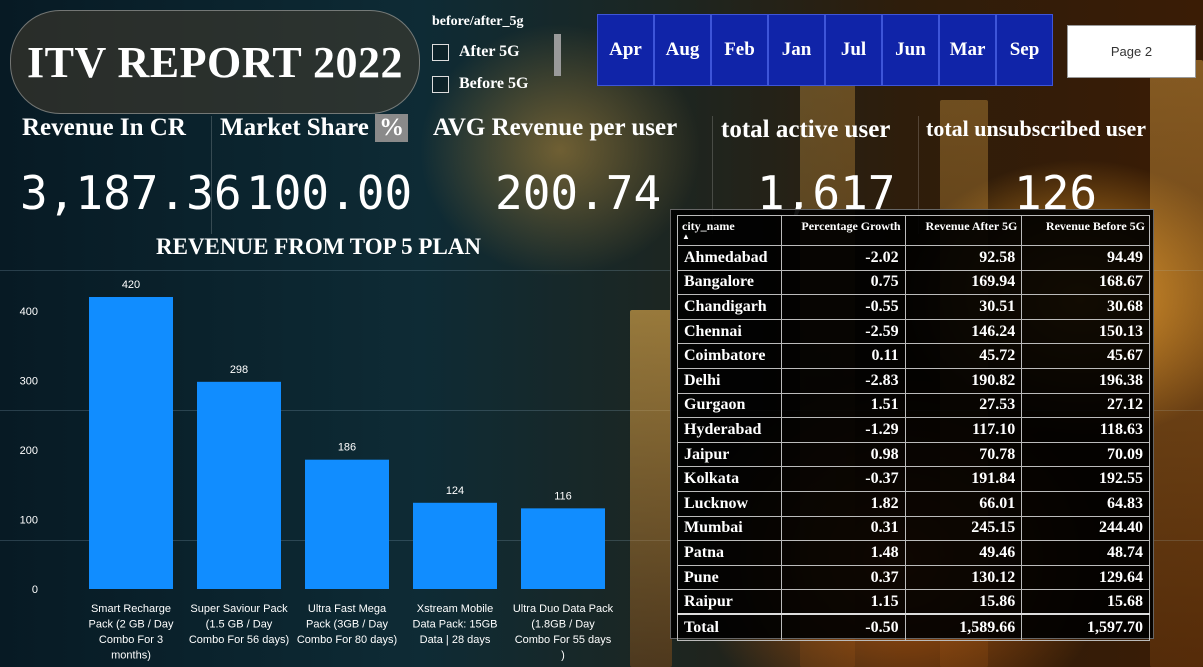 Image resolution: width=1203 pixels, height=667 pixels. What do you see at coordinates (729, 230) in the screenshot?
I see `column-header-city: city_name ▲` at bounding box center [729, 230].